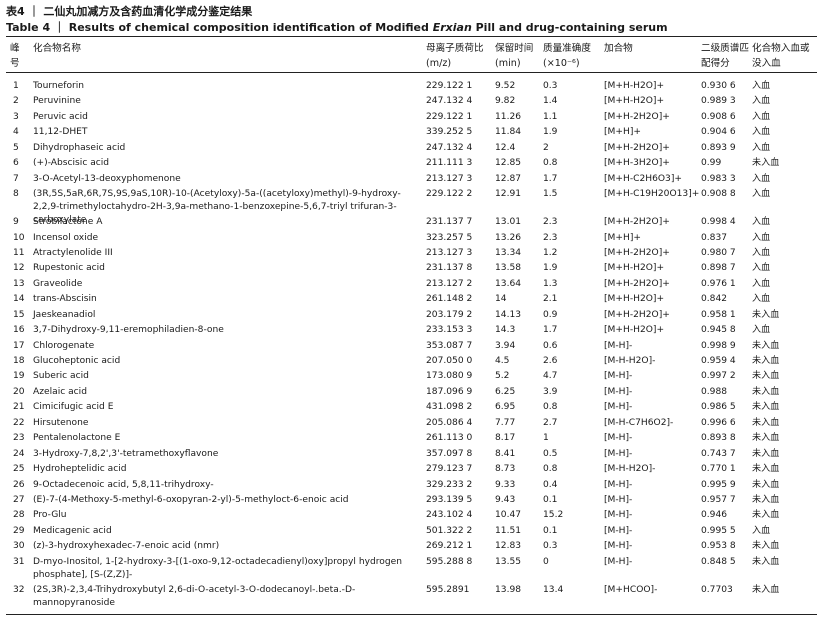  What do you see at coordinates (64, 314) in the screenshot?
I see `compound-name: Jaeskeanadiol` at bounding box center [64, 314].